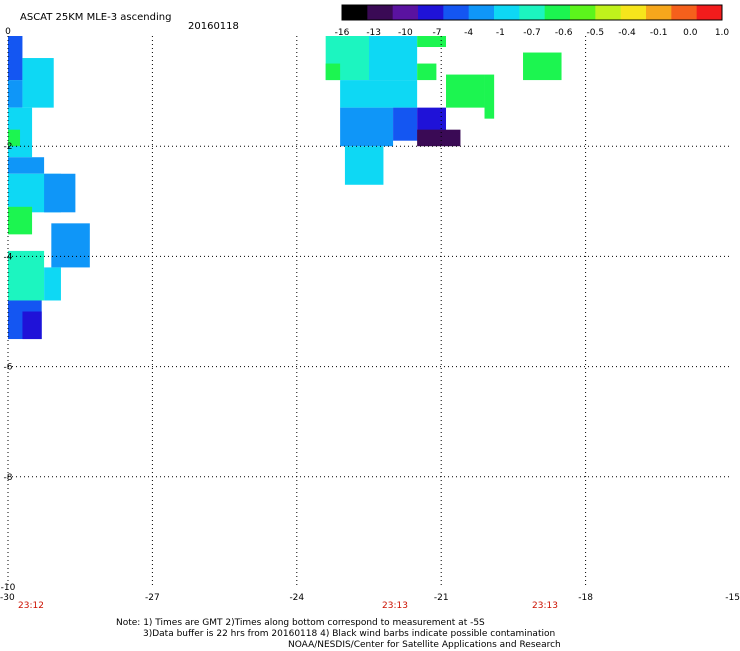  I want to click on colorbar, so click(532, 12).